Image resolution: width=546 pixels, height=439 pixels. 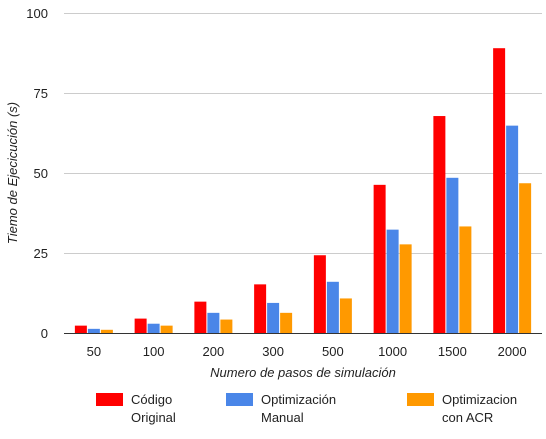 I want to click on x-axis-label: Numero de pasos de simulación, so click(x=303, y=372).